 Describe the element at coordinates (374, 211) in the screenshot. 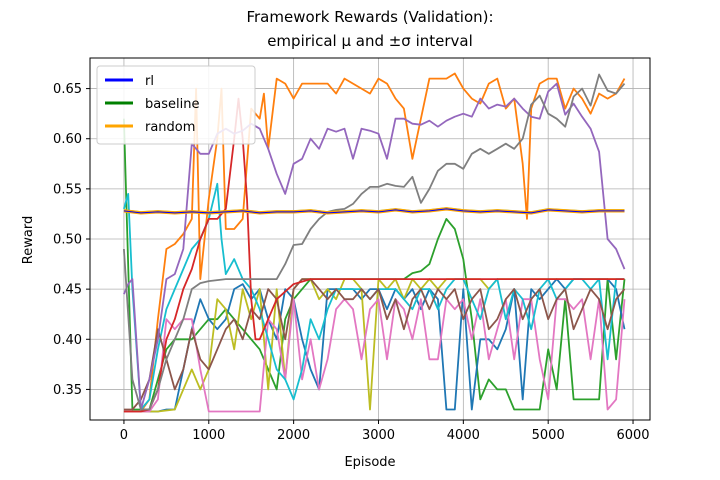

I see `series-line-rl-mean` at that location.